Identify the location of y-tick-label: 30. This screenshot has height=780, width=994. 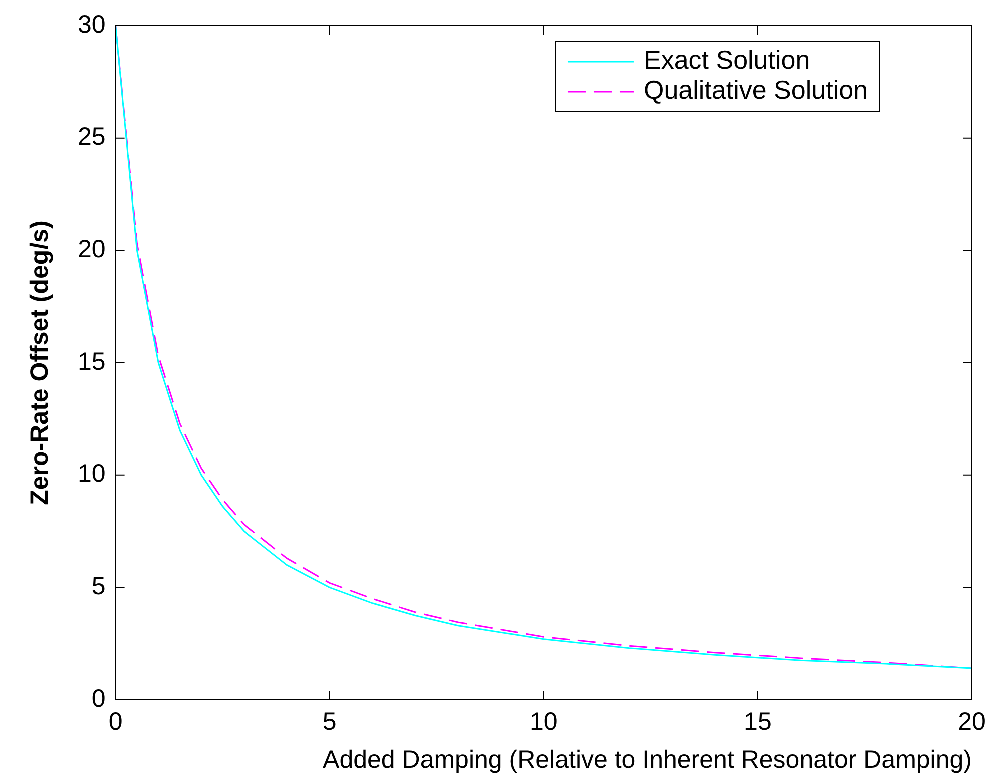
(92, 24).